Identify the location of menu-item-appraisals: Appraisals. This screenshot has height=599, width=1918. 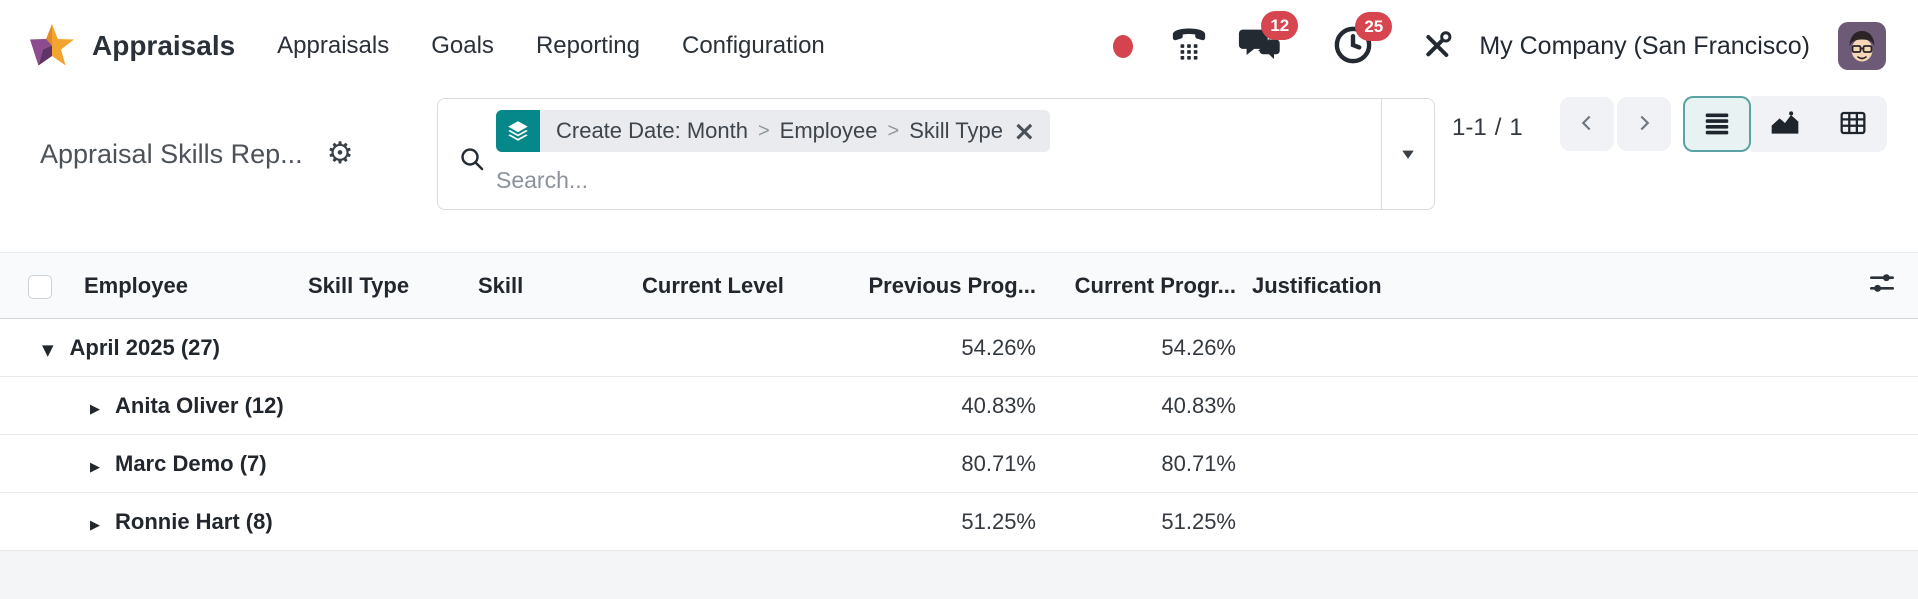
(333, 45).